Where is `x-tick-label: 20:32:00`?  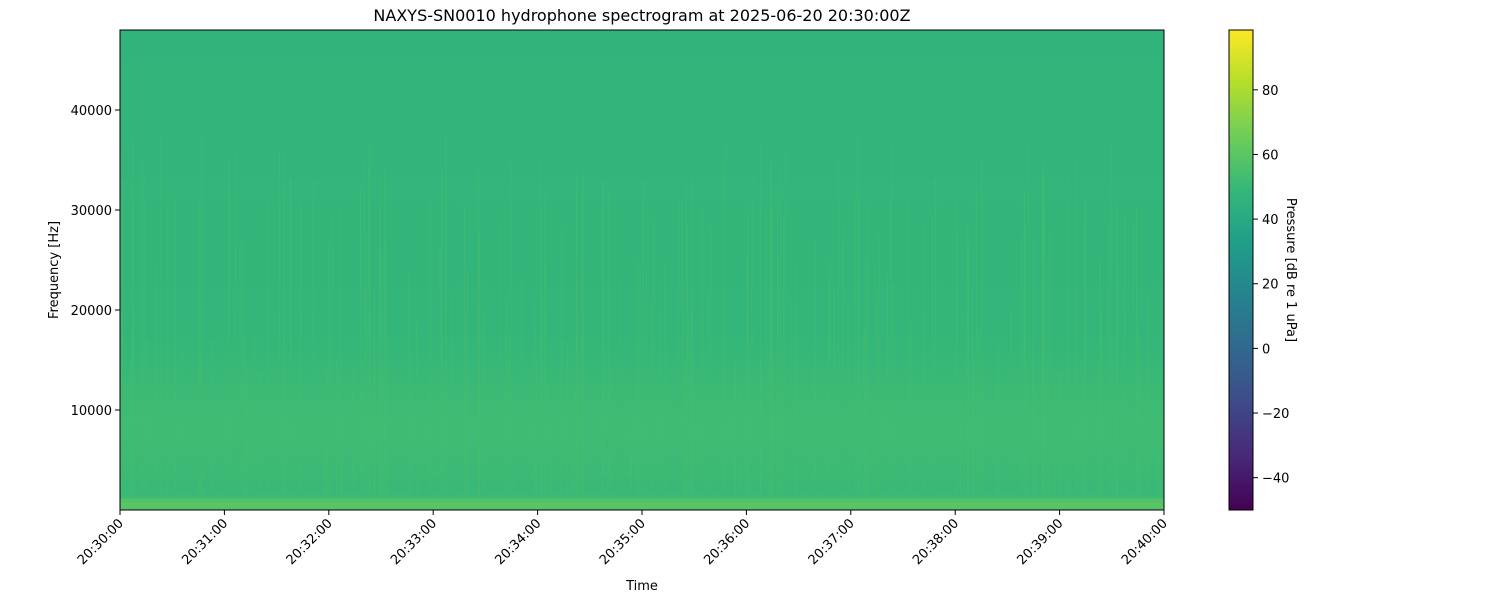 x-tick-label: 20:32:00 is located at coordinates (310, 542).